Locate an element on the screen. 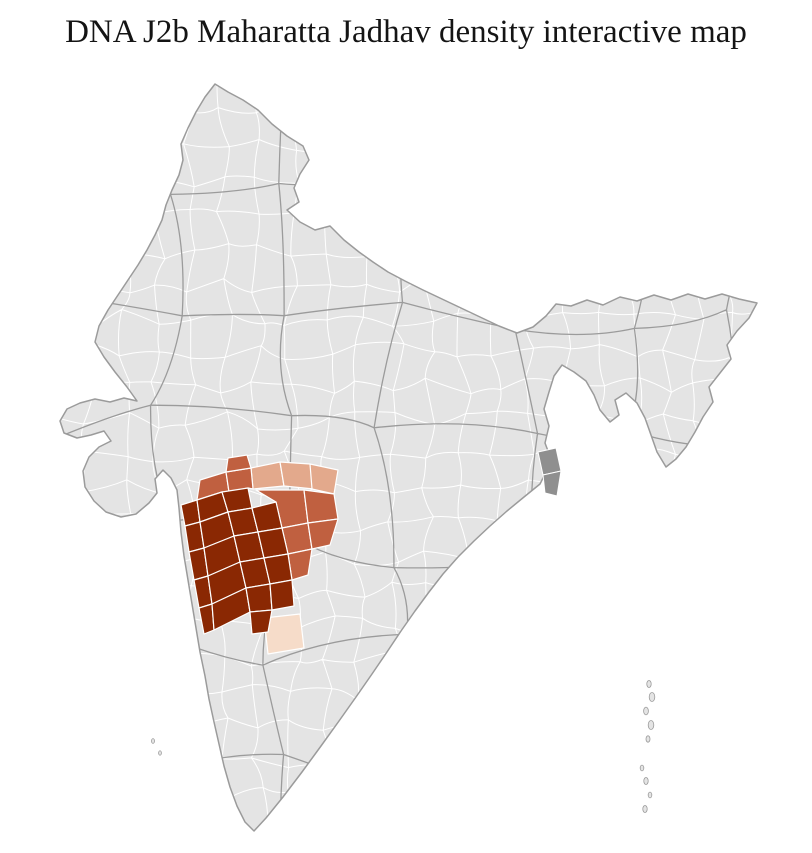 The width and height of the screenshot is (812, 853). islands is located at coordinates (403, 746).